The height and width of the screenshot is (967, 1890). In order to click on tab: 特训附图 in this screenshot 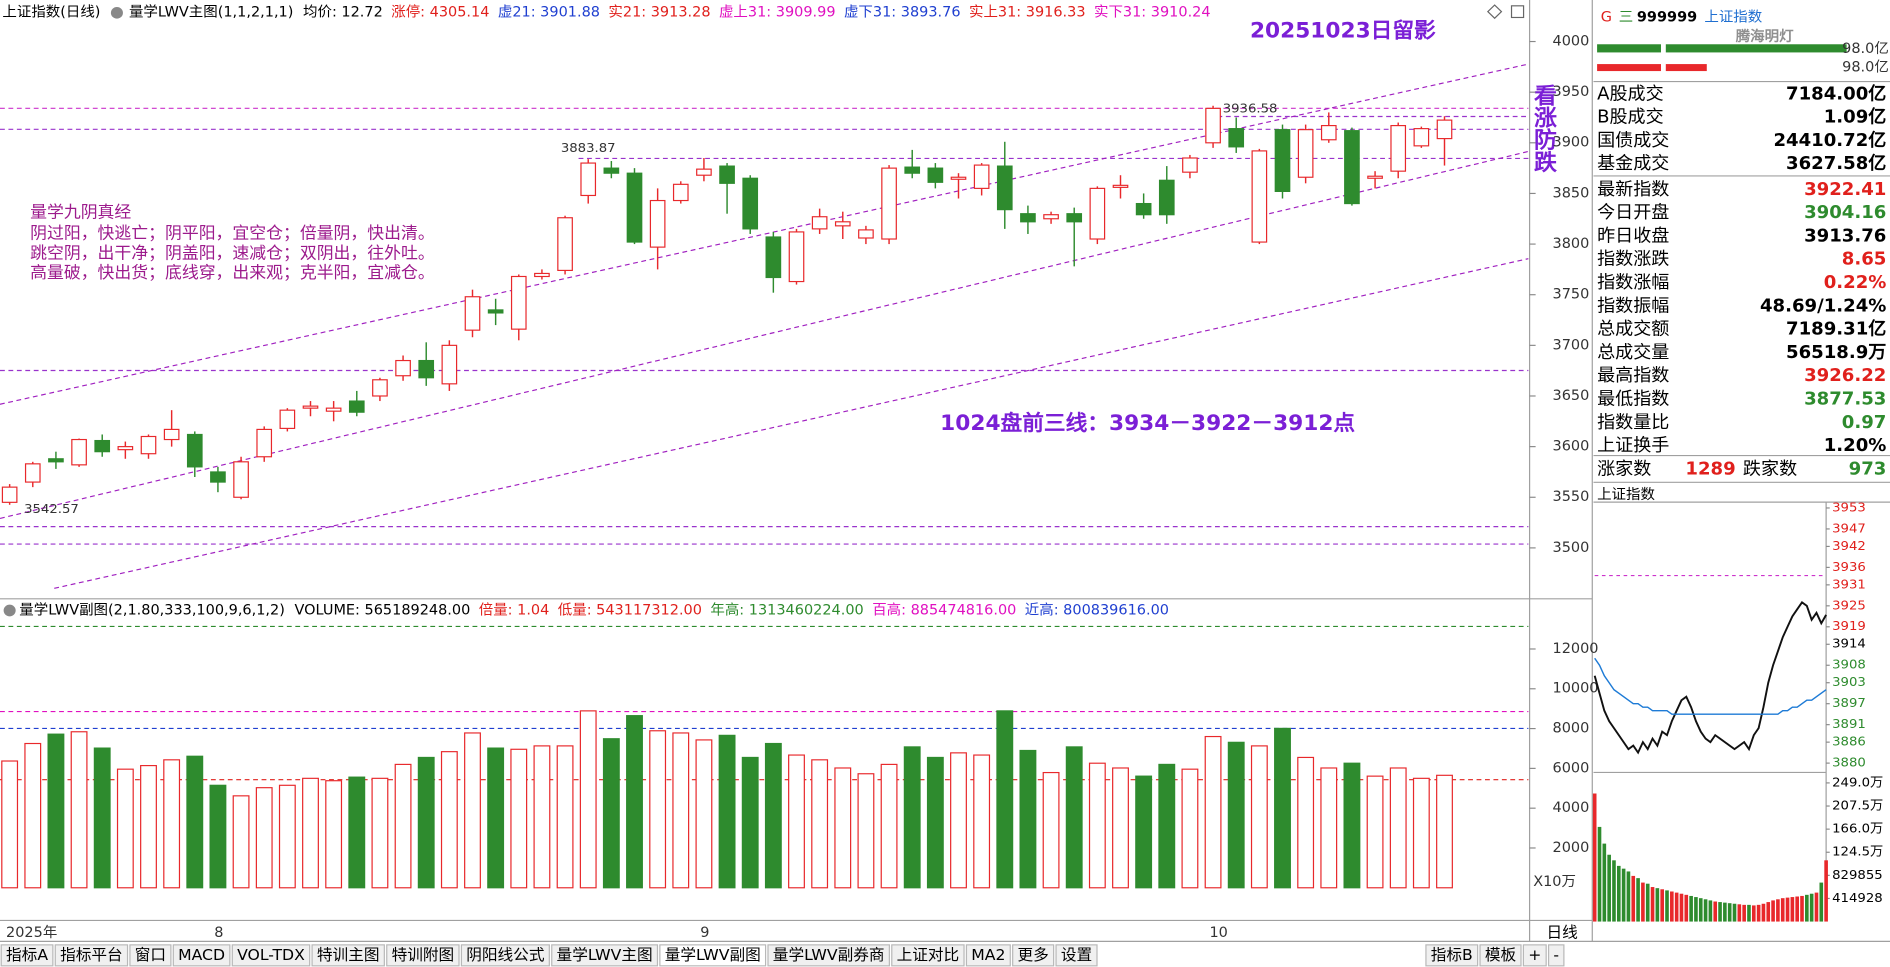, I will do `click(423, 955)`.